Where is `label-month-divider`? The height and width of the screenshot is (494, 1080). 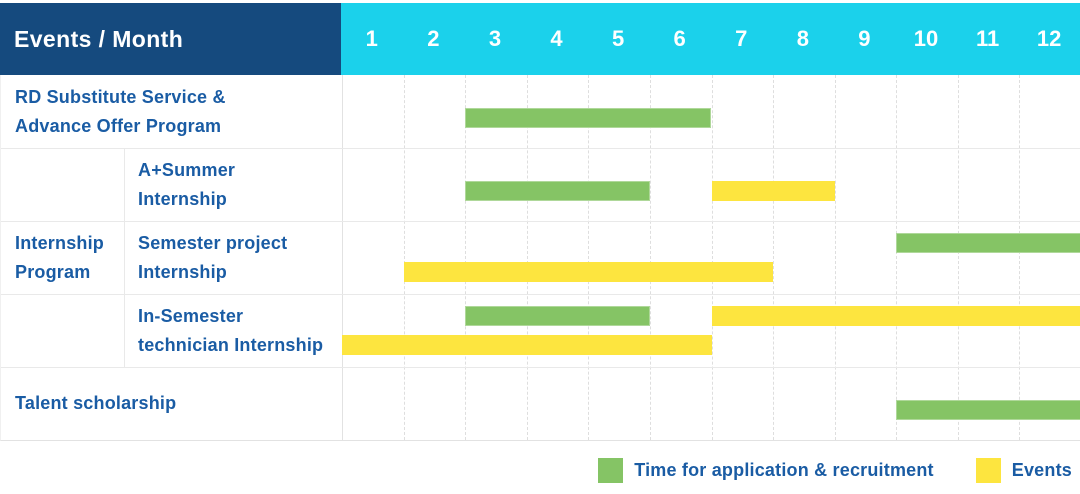 label-month-divider is located at coordinates (342, 257).